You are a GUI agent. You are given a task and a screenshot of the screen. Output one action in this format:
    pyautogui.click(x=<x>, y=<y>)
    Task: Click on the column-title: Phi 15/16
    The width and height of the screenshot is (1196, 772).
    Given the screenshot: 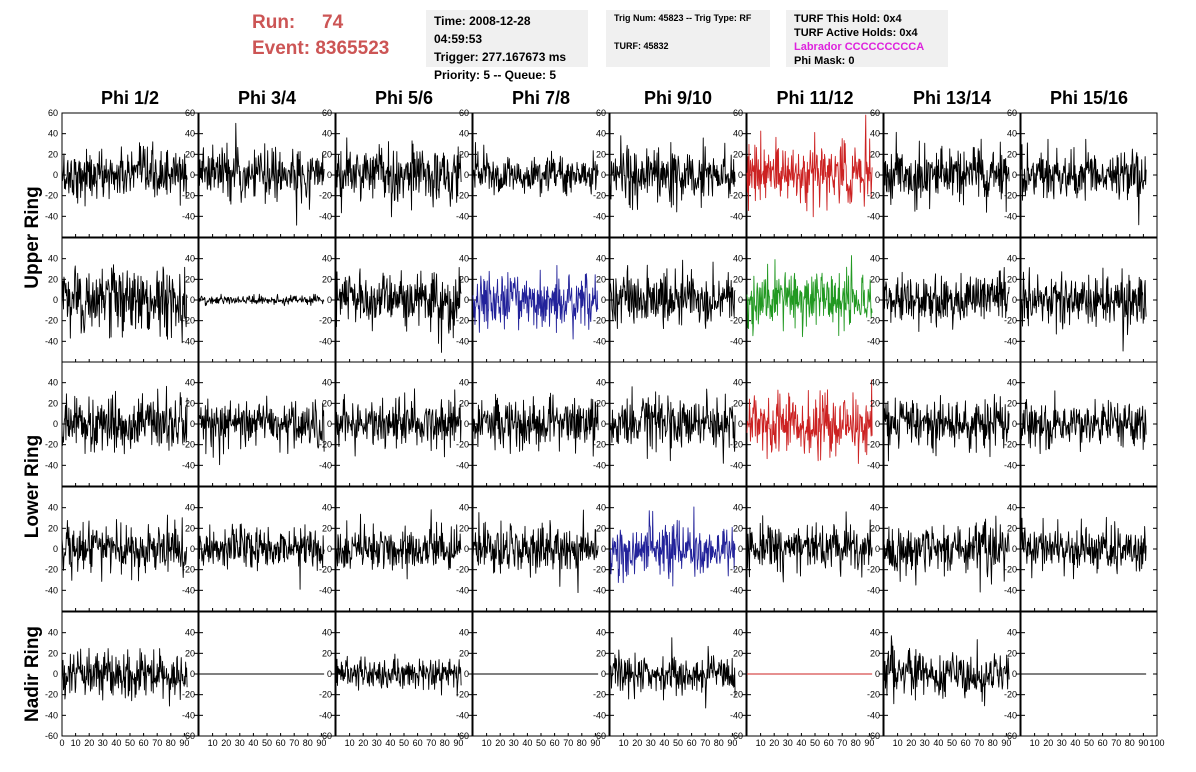 What is the action you would take?
    pyautogui.click(x=1089, y=98)
    